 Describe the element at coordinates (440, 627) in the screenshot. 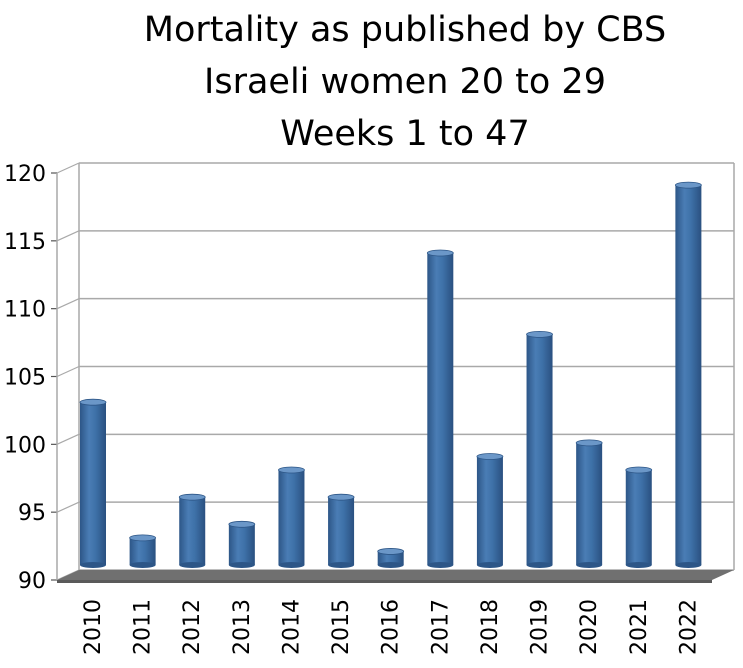

I see `x-tick-label: 2017` at that location.